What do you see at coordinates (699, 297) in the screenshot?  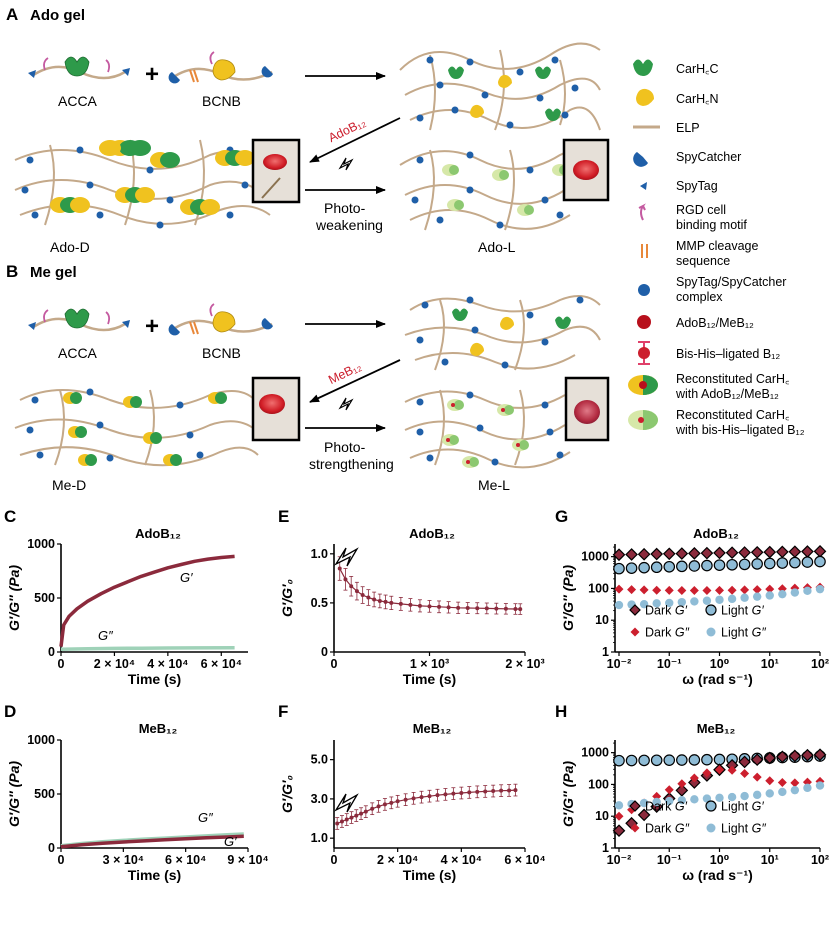 I see `legend-complex-line2: complex` at bounding box center [699, 297].